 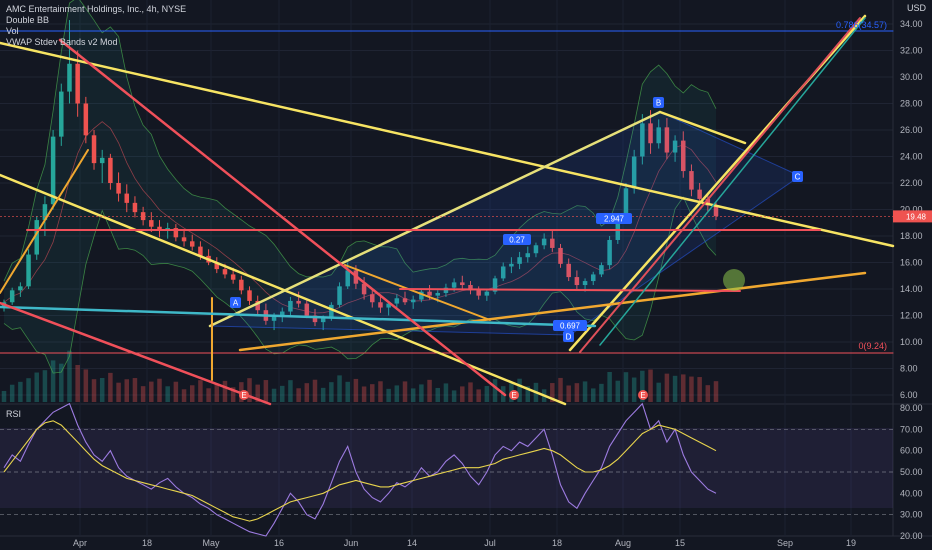 I want to click on legend-vol: Vol, so click(x=12, y=31).